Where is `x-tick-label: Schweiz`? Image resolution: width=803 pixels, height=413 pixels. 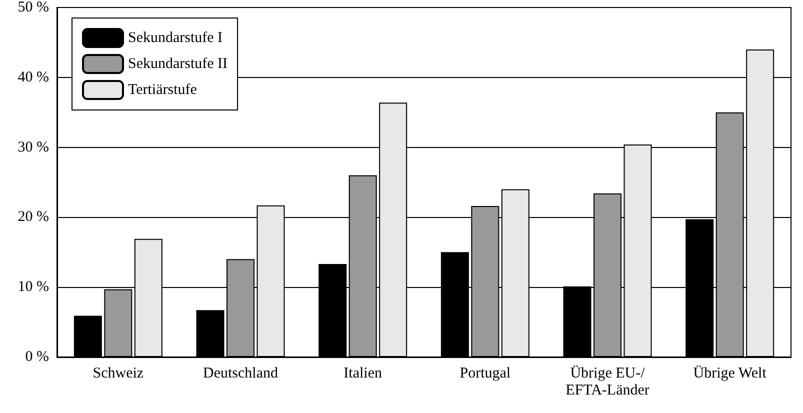
x-tick-label: Schweiz is located at coordinates (118, 374).